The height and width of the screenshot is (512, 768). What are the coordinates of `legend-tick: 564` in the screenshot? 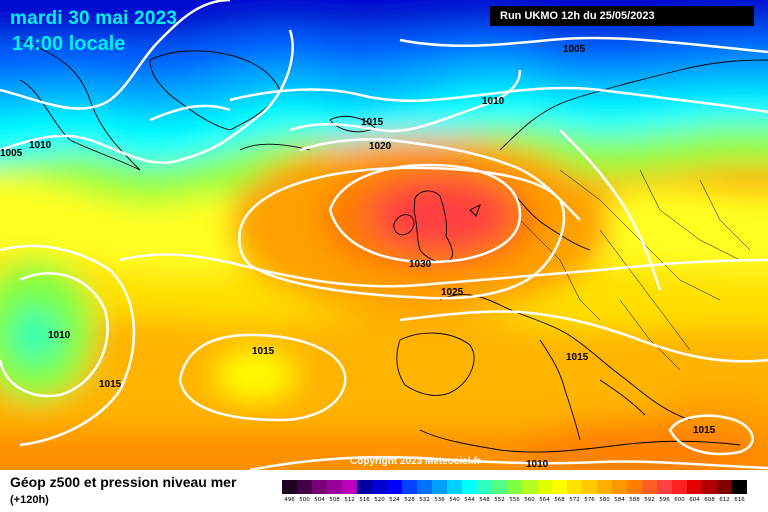 It's located at (544, 500).